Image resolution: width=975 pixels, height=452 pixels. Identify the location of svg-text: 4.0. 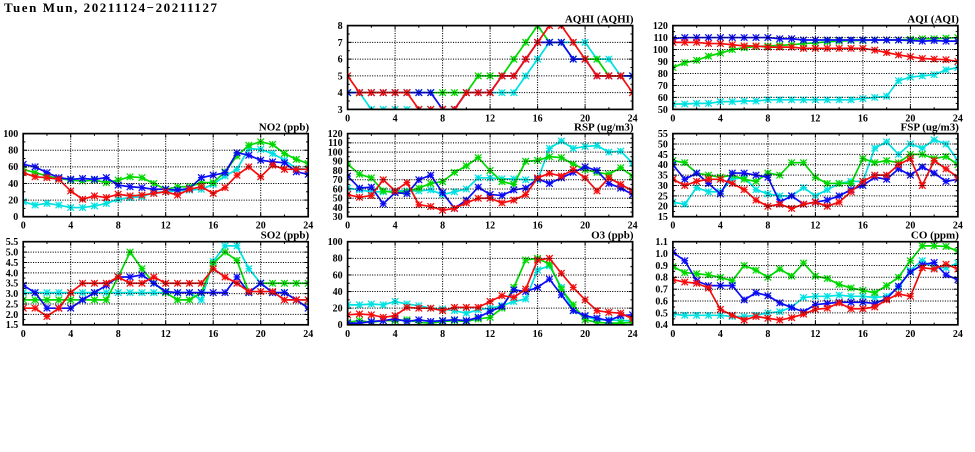
(12, 273).